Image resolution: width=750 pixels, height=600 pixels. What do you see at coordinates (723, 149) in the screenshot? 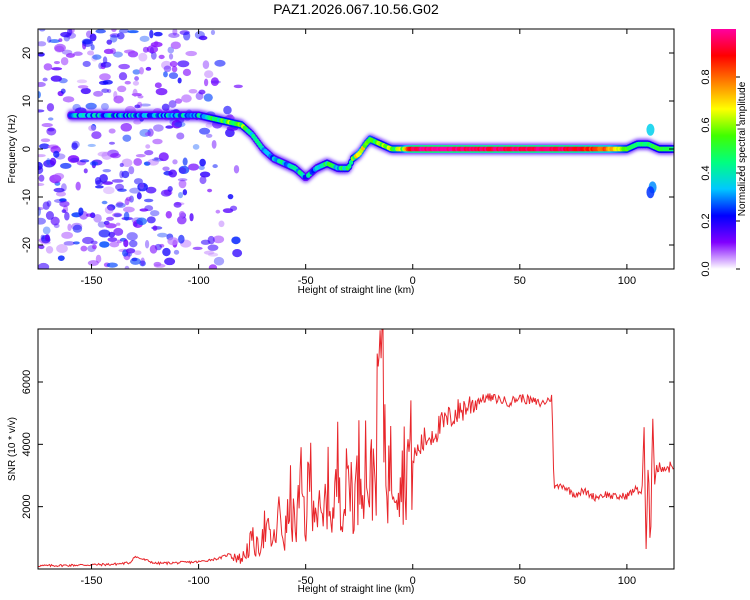
I see `colorbar-gradient` at bounding box center [723, 149].